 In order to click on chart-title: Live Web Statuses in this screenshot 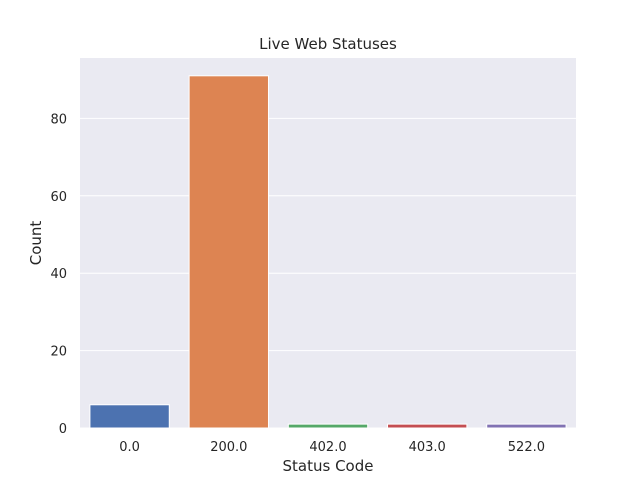, I will do `click(328, 44)`.